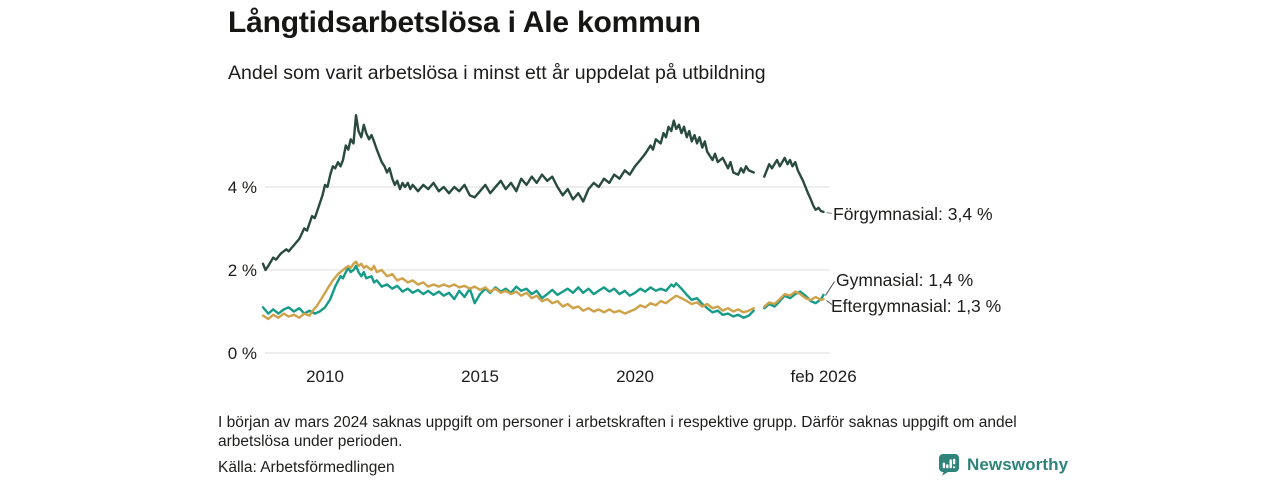  Describe the element at coordinates (480, 376) in the screenshot. I see `x-axis-tick-label: 2015` at that location.